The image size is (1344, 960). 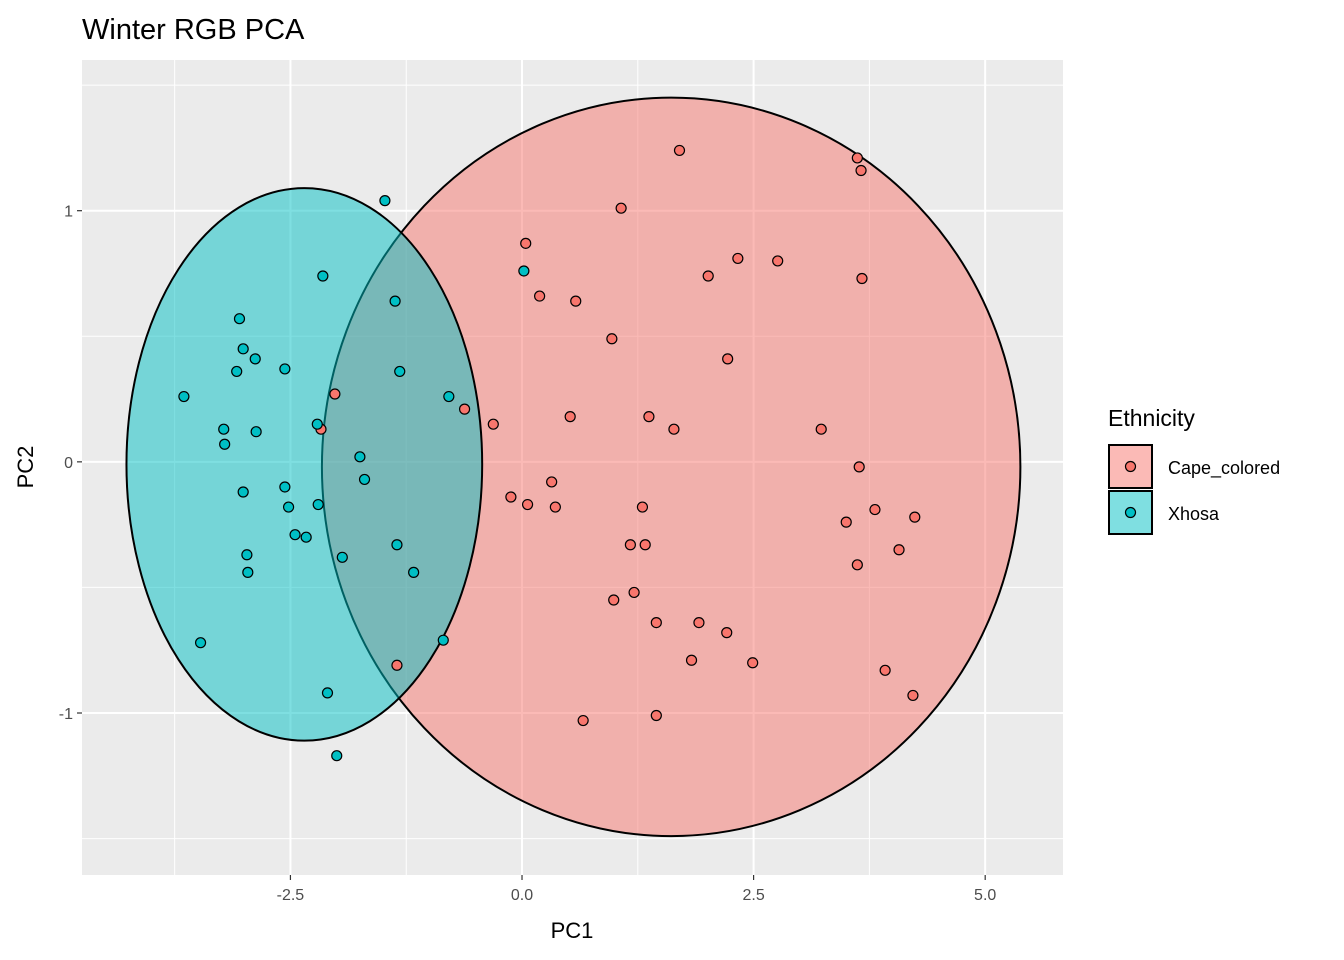 What do you see at coordinates (25, 467) in the screenshot?
I see `y-axis-label: PC2` at bounding box center [25, 467].